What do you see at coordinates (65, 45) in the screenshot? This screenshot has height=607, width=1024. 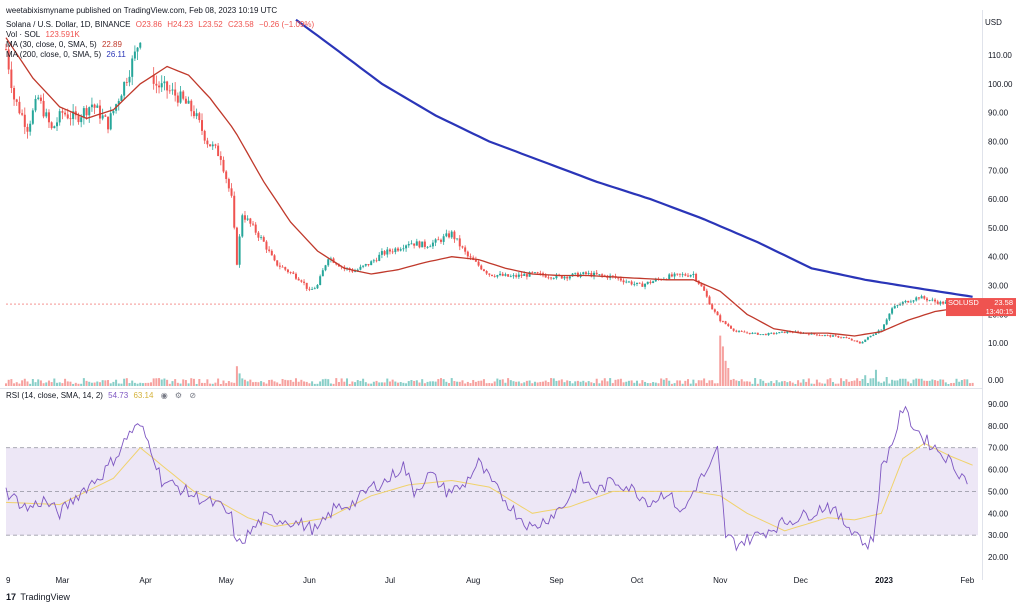 I see `legend-ma30-row: MA (30, close, 0, SMA, 5) 22.89` at bounding box center [65, 45].